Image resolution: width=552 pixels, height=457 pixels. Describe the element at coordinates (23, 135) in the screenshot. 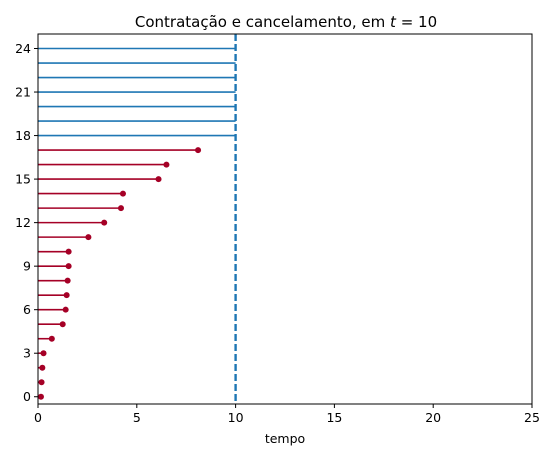

I see `y-tick-label: 18` at that location.